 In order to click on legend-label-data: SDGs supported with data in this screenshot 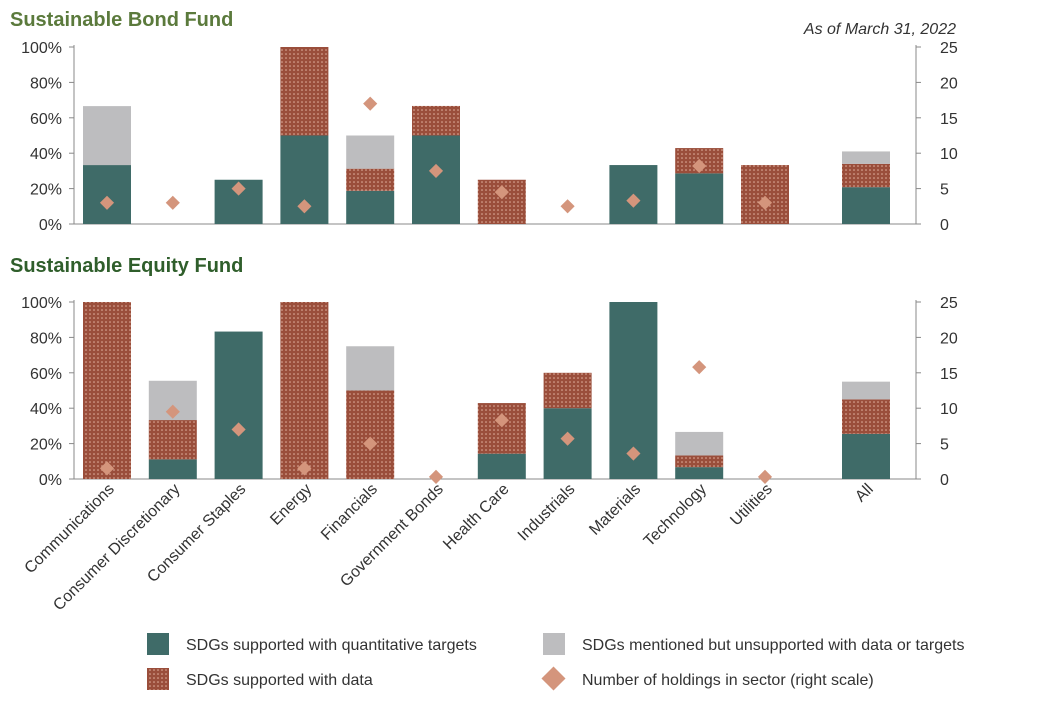, I will do `click(279, 680)`.